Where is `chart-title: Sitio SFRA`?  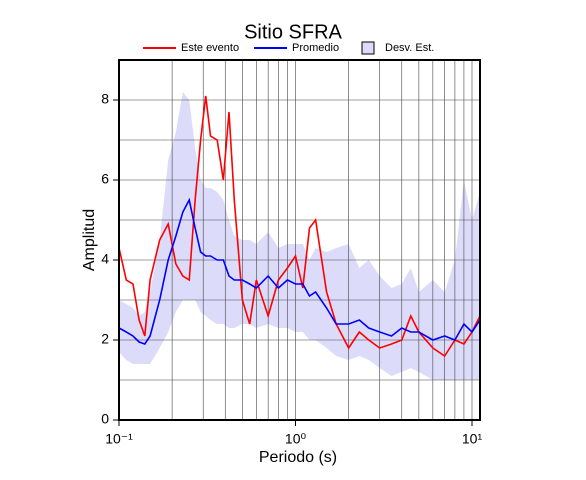
chart-title: Sitio SFRA is located at coordinates (293, 32).